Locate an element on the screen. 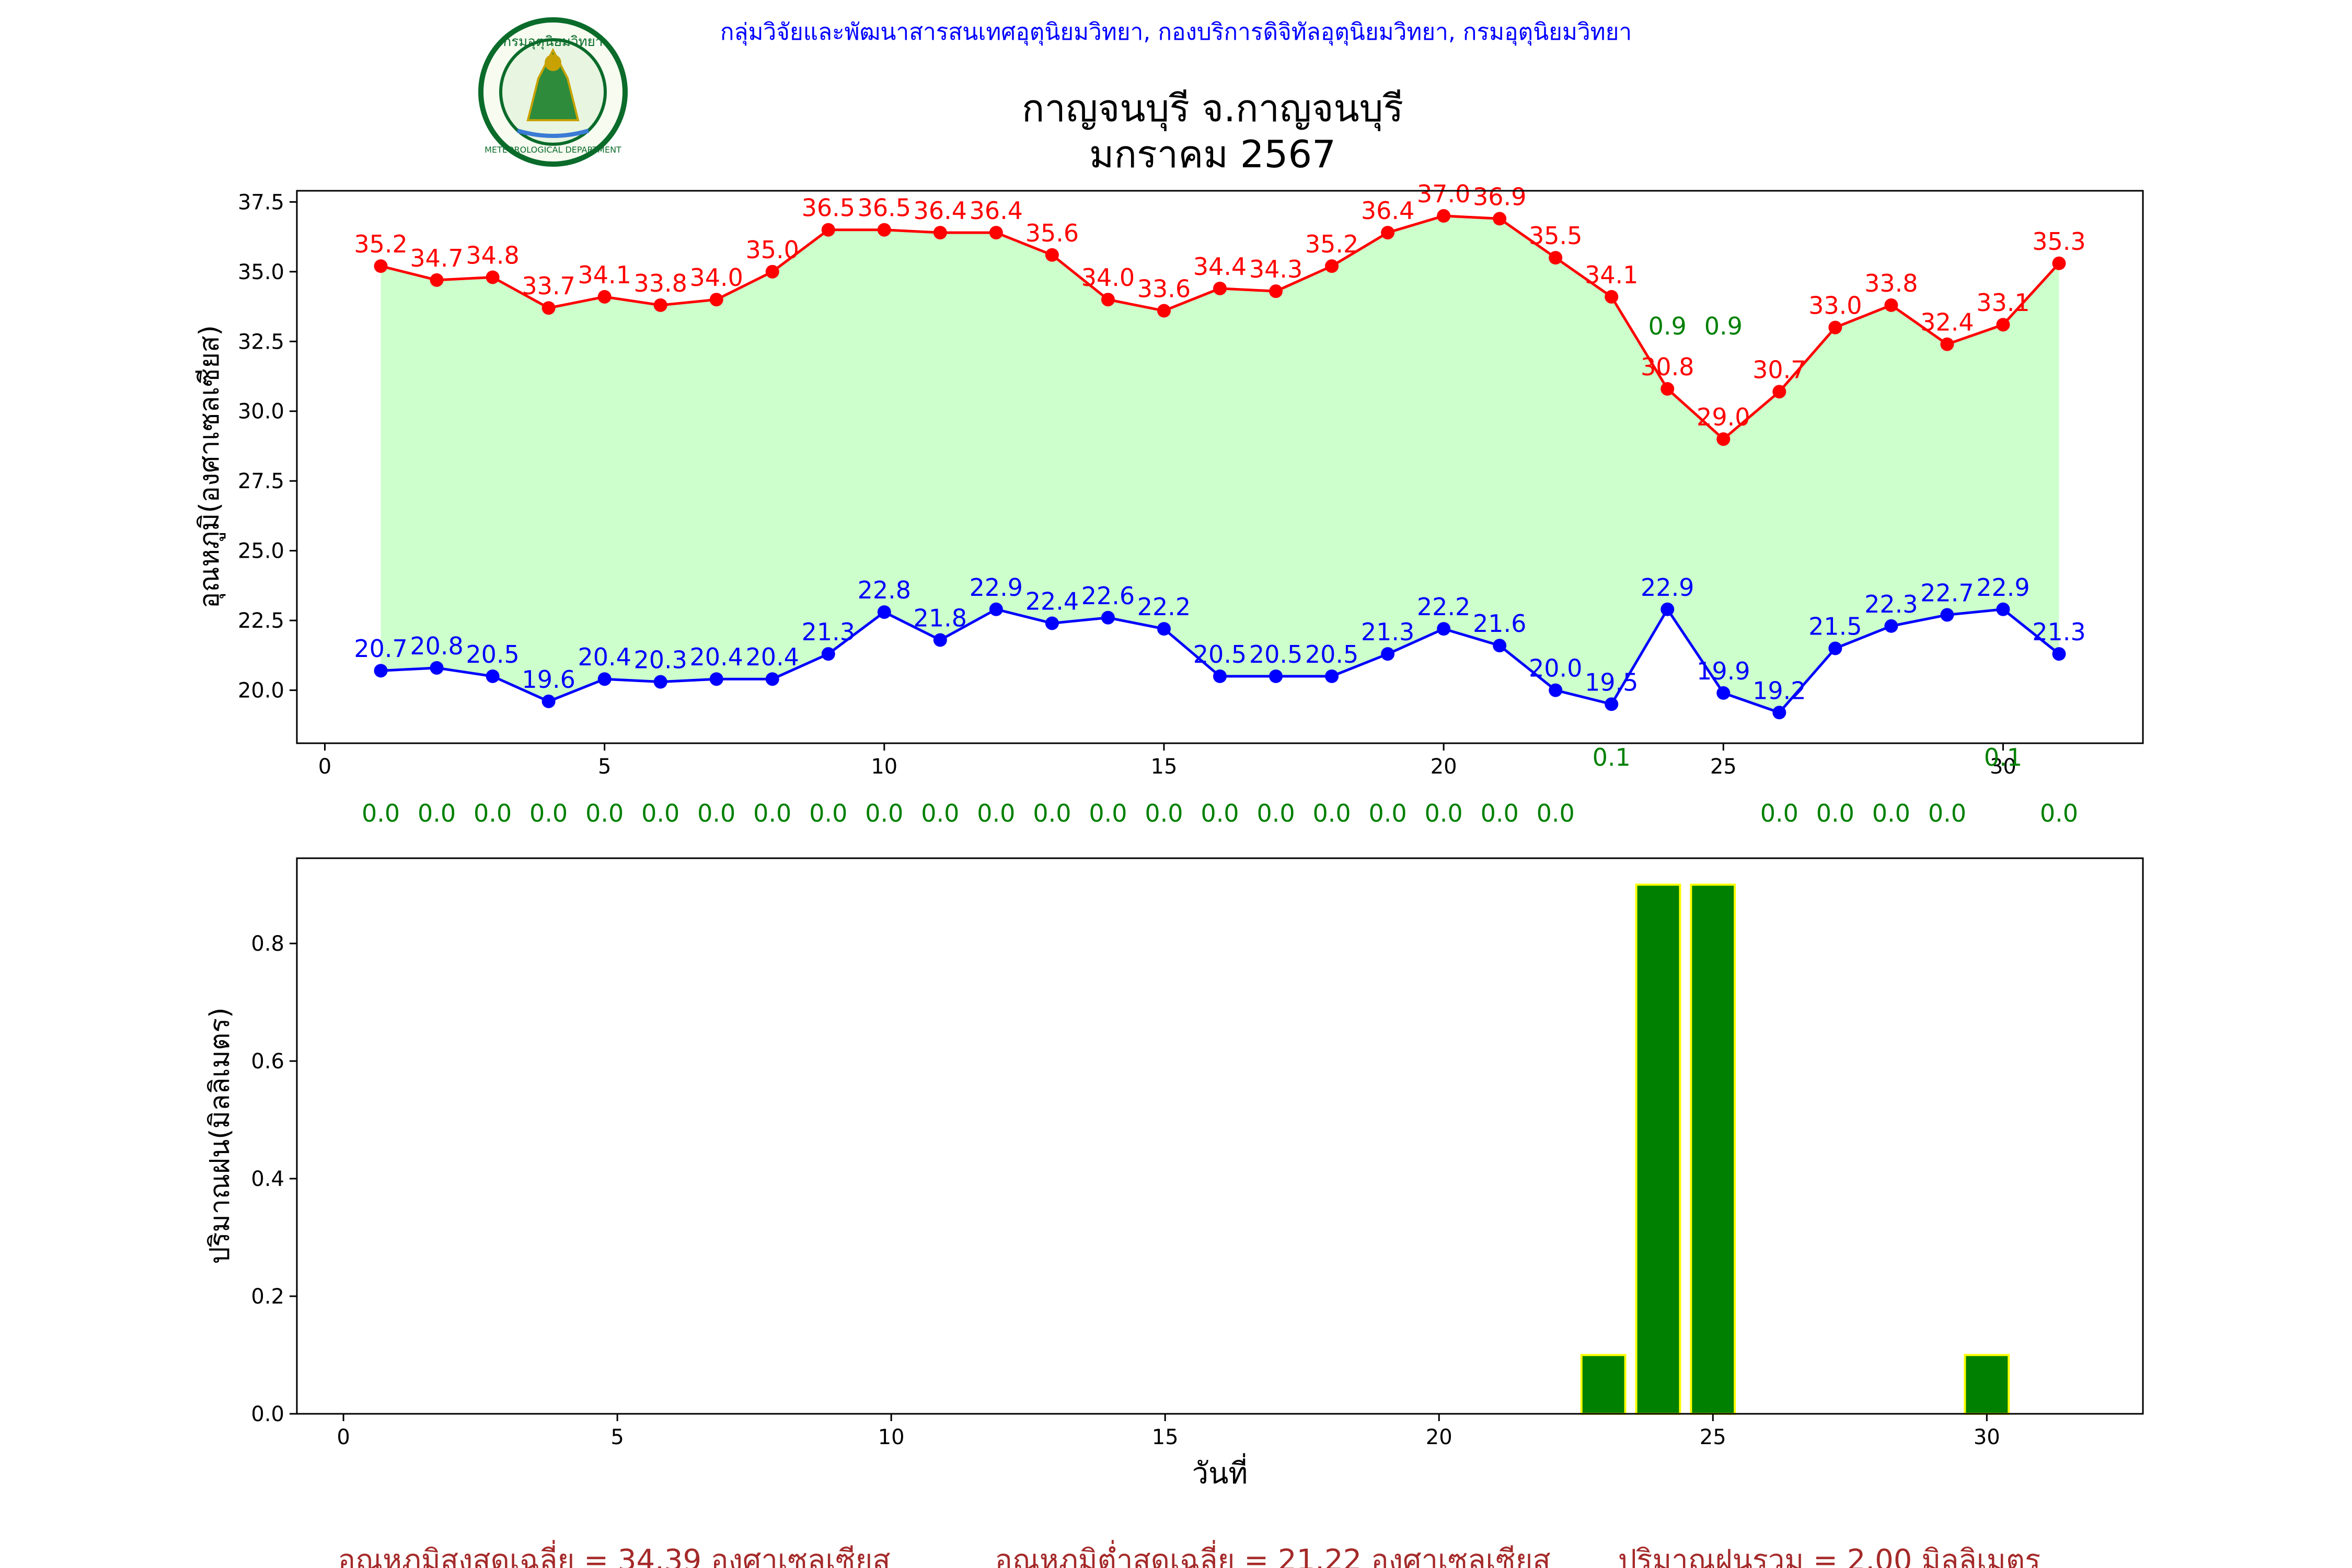 This screenshot has width=2352, height=1568. rainfall-x-tick-label: 0 is located at coordinates (343, 1437).